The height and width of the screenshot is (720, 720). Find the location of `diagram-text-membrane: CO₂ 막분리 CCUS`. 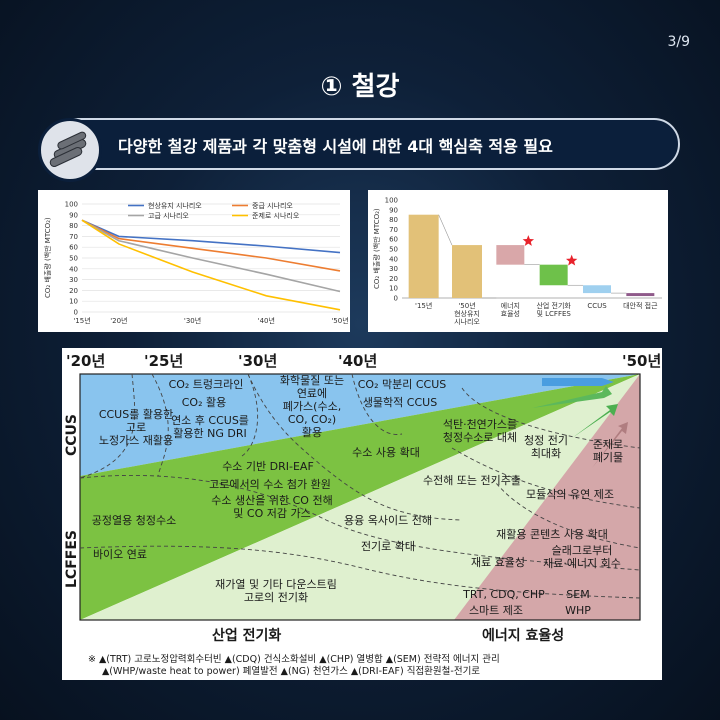

diagram-text-membrane: CO₂ 막분리 CCUS is located at coordinates (402, 384).